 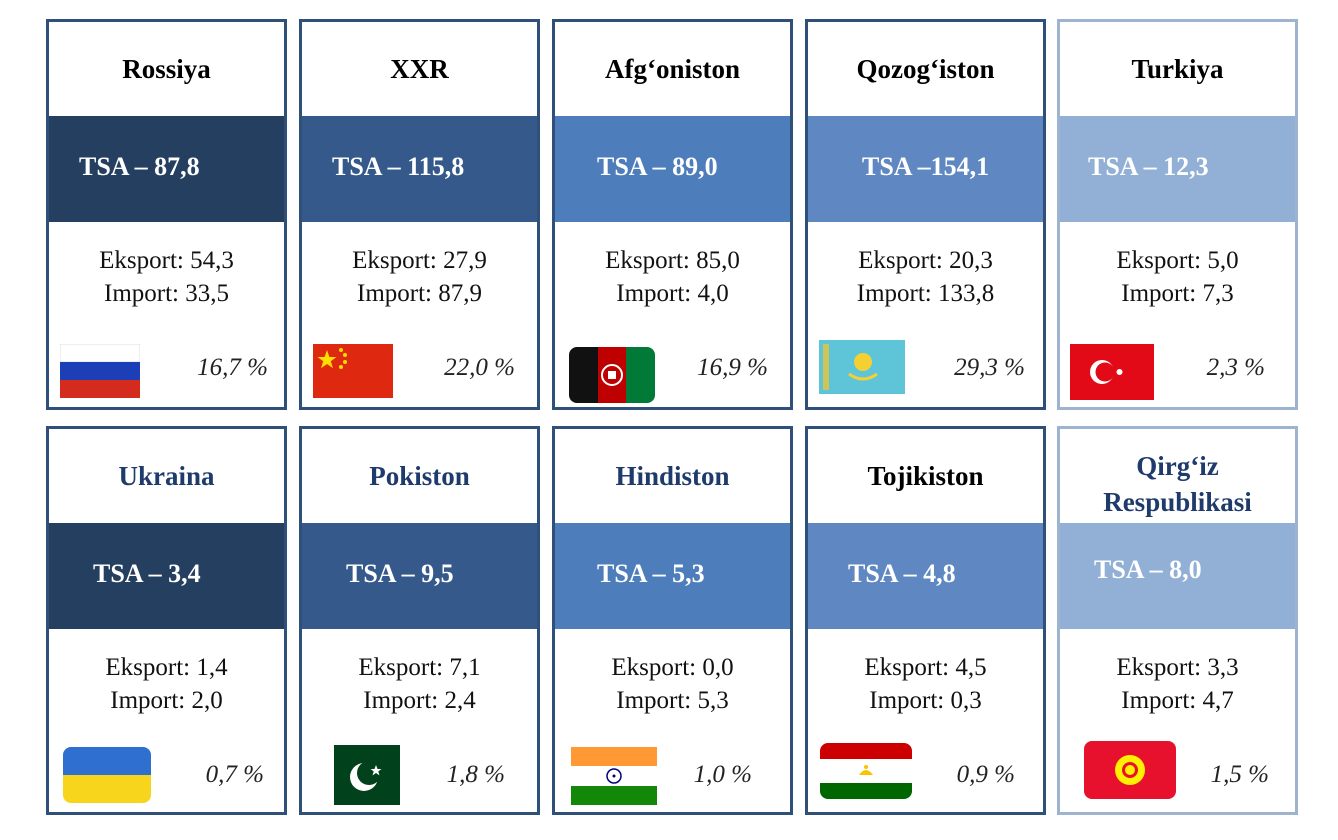 I want to click on tsa-band: TSA – 89,0, so click(x=672, y=169).